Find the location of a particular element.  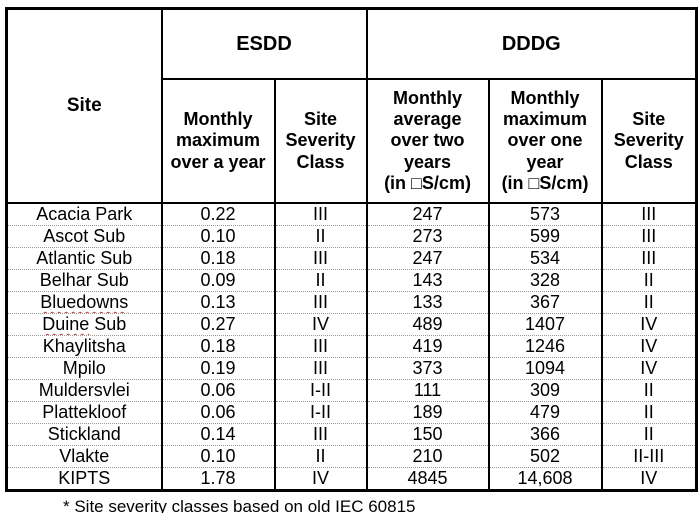

site-name: Acacia Park is located at coordinates (84, 214).